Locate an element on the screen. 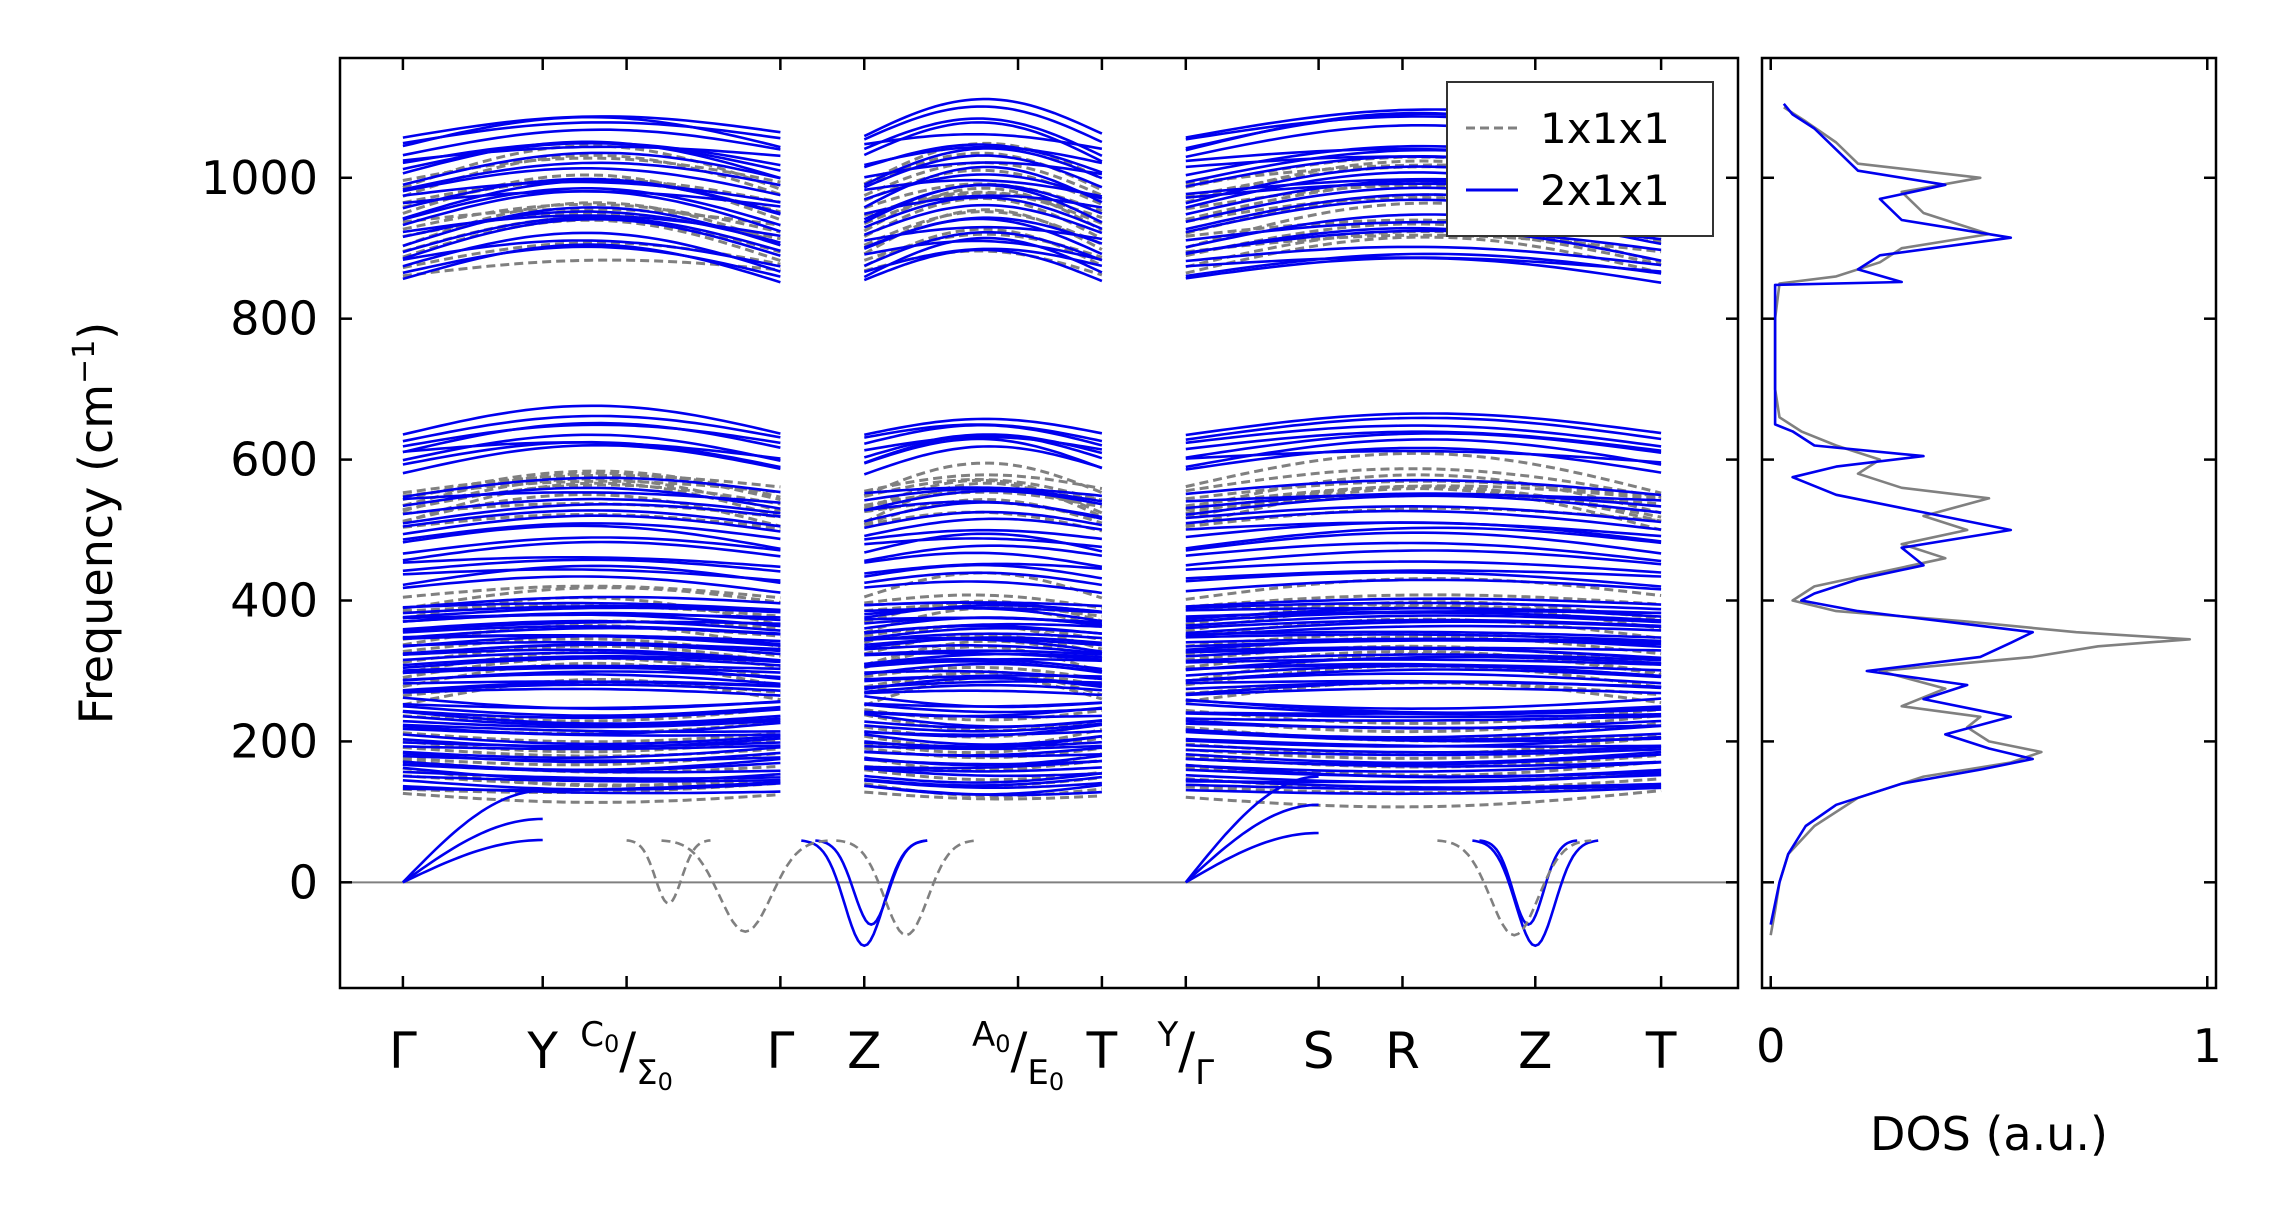  band-line-2x1x1-29-seg2 is located at coordinates (1423, 602).